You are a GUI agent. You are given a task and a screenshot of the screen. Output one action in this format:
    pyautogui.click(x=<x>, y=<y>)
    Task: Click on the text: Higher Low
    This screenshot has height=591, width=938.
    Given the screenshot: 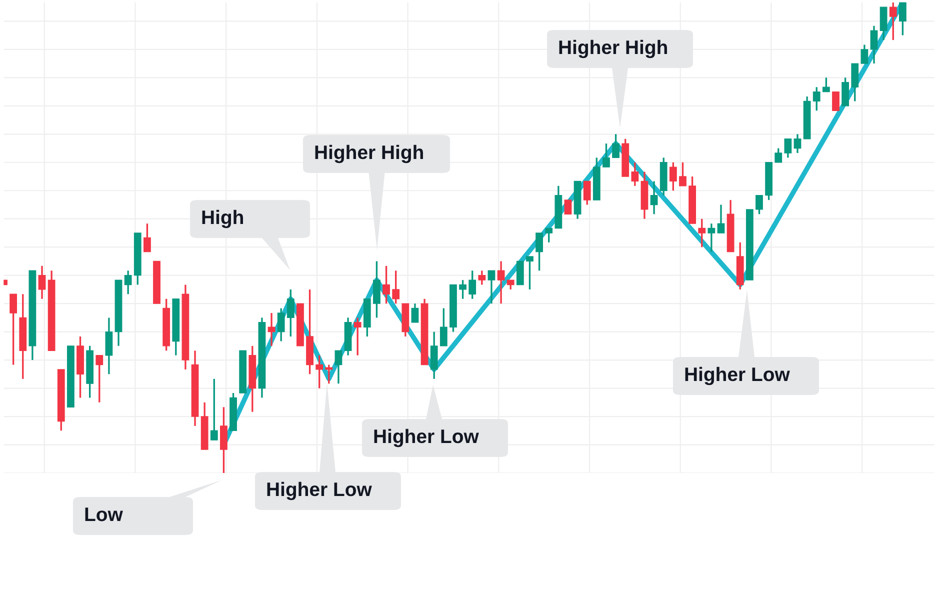 What is the action you would take?
    pyautogui.click(x=319, y=491)
    